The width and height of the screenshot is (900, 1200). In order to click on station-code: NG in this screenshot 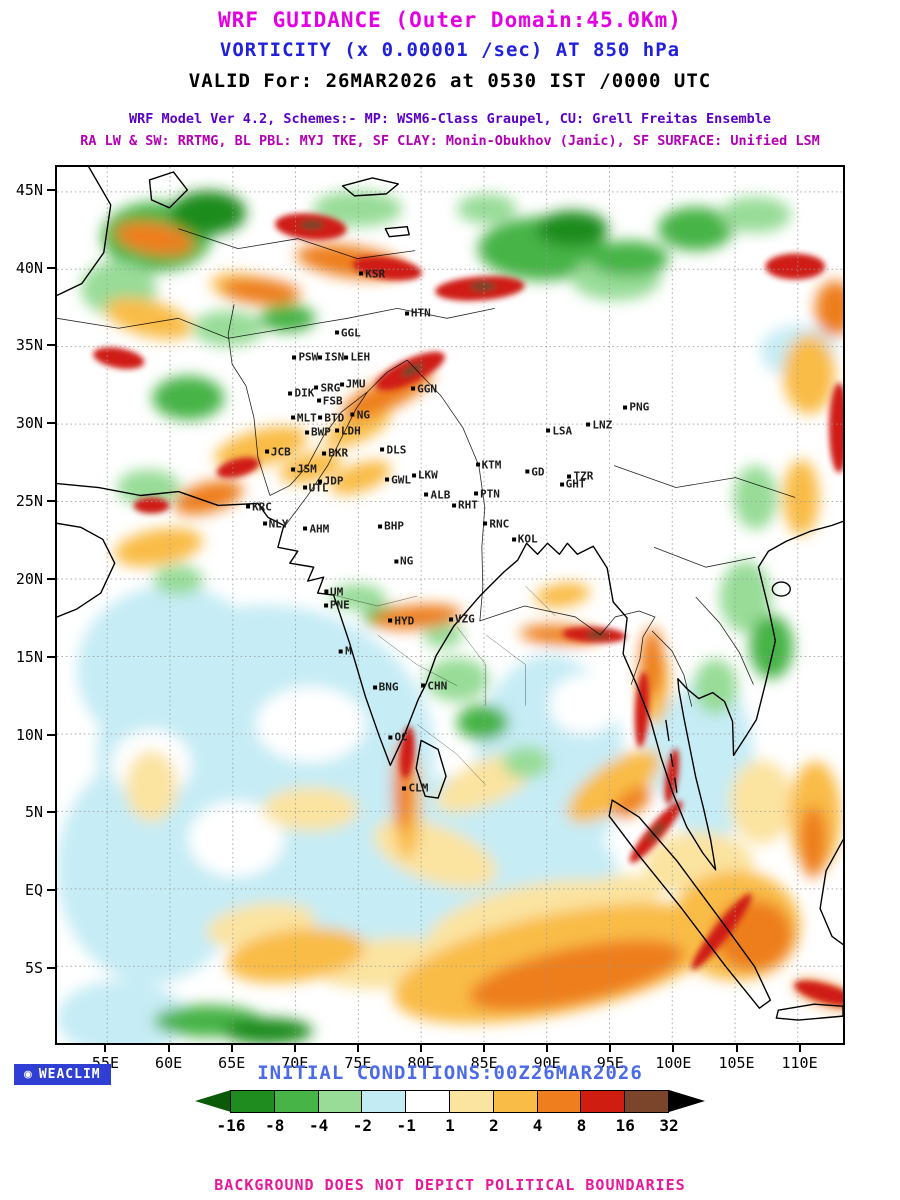, I will do `click(363, 415)`.